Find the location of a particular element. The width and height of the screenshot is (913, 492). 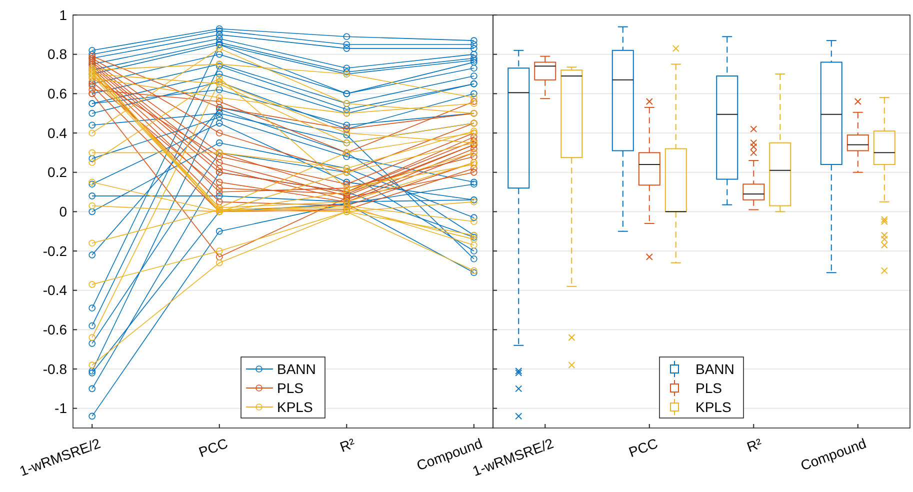

y-tick-label: -0.6 is located at coordinates (55, 330).